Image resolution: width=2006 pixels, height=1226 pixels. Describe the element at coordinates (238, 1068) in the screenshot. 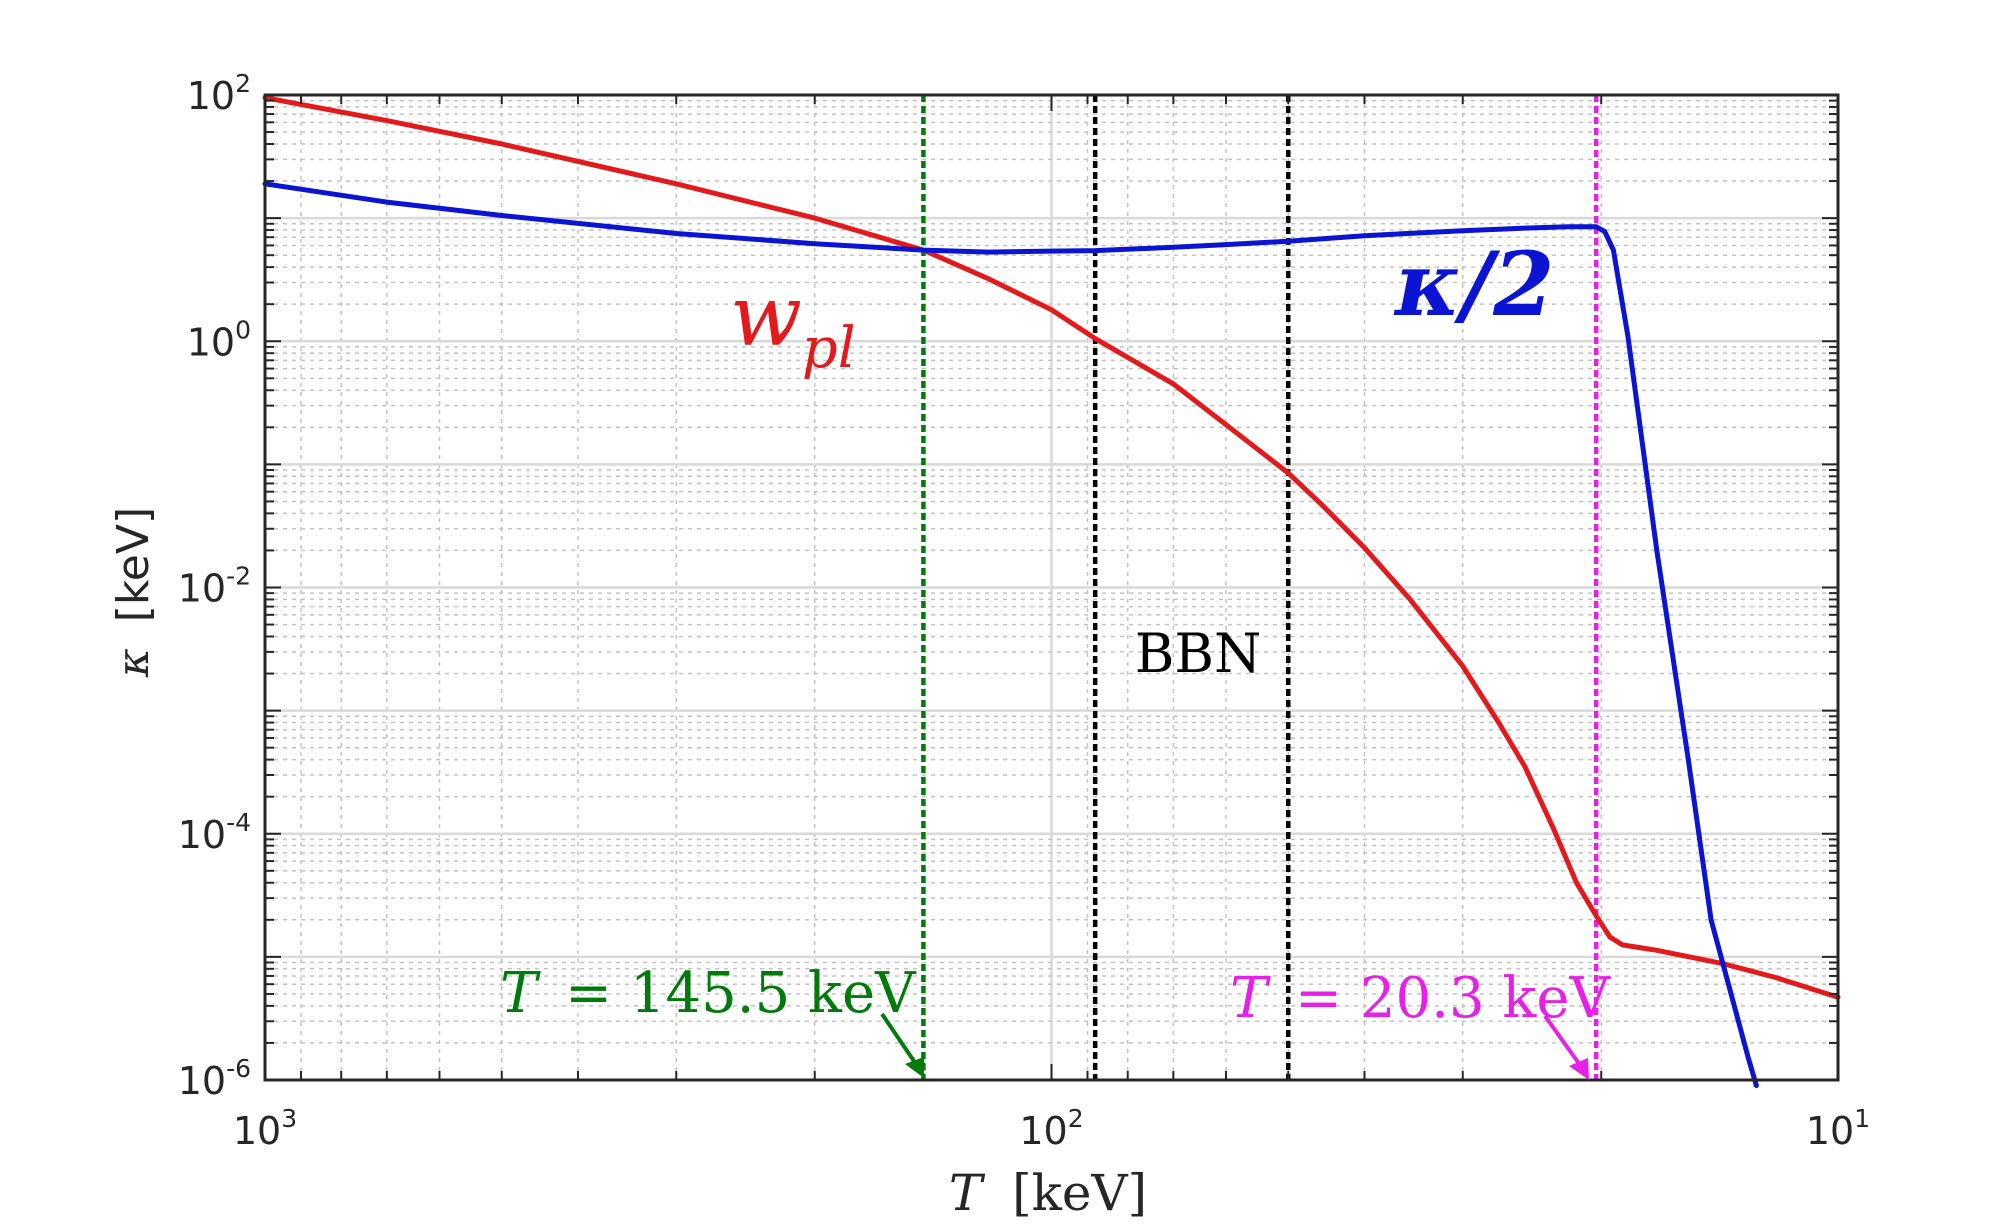

I see `y-tick-label-exp: -6` at that location.